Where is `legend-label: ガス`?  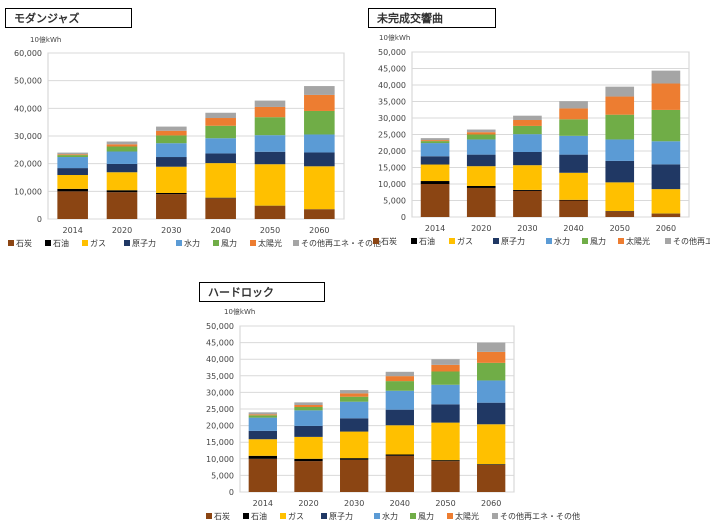 legend-label: ガス is located at coordinates (465, 241).